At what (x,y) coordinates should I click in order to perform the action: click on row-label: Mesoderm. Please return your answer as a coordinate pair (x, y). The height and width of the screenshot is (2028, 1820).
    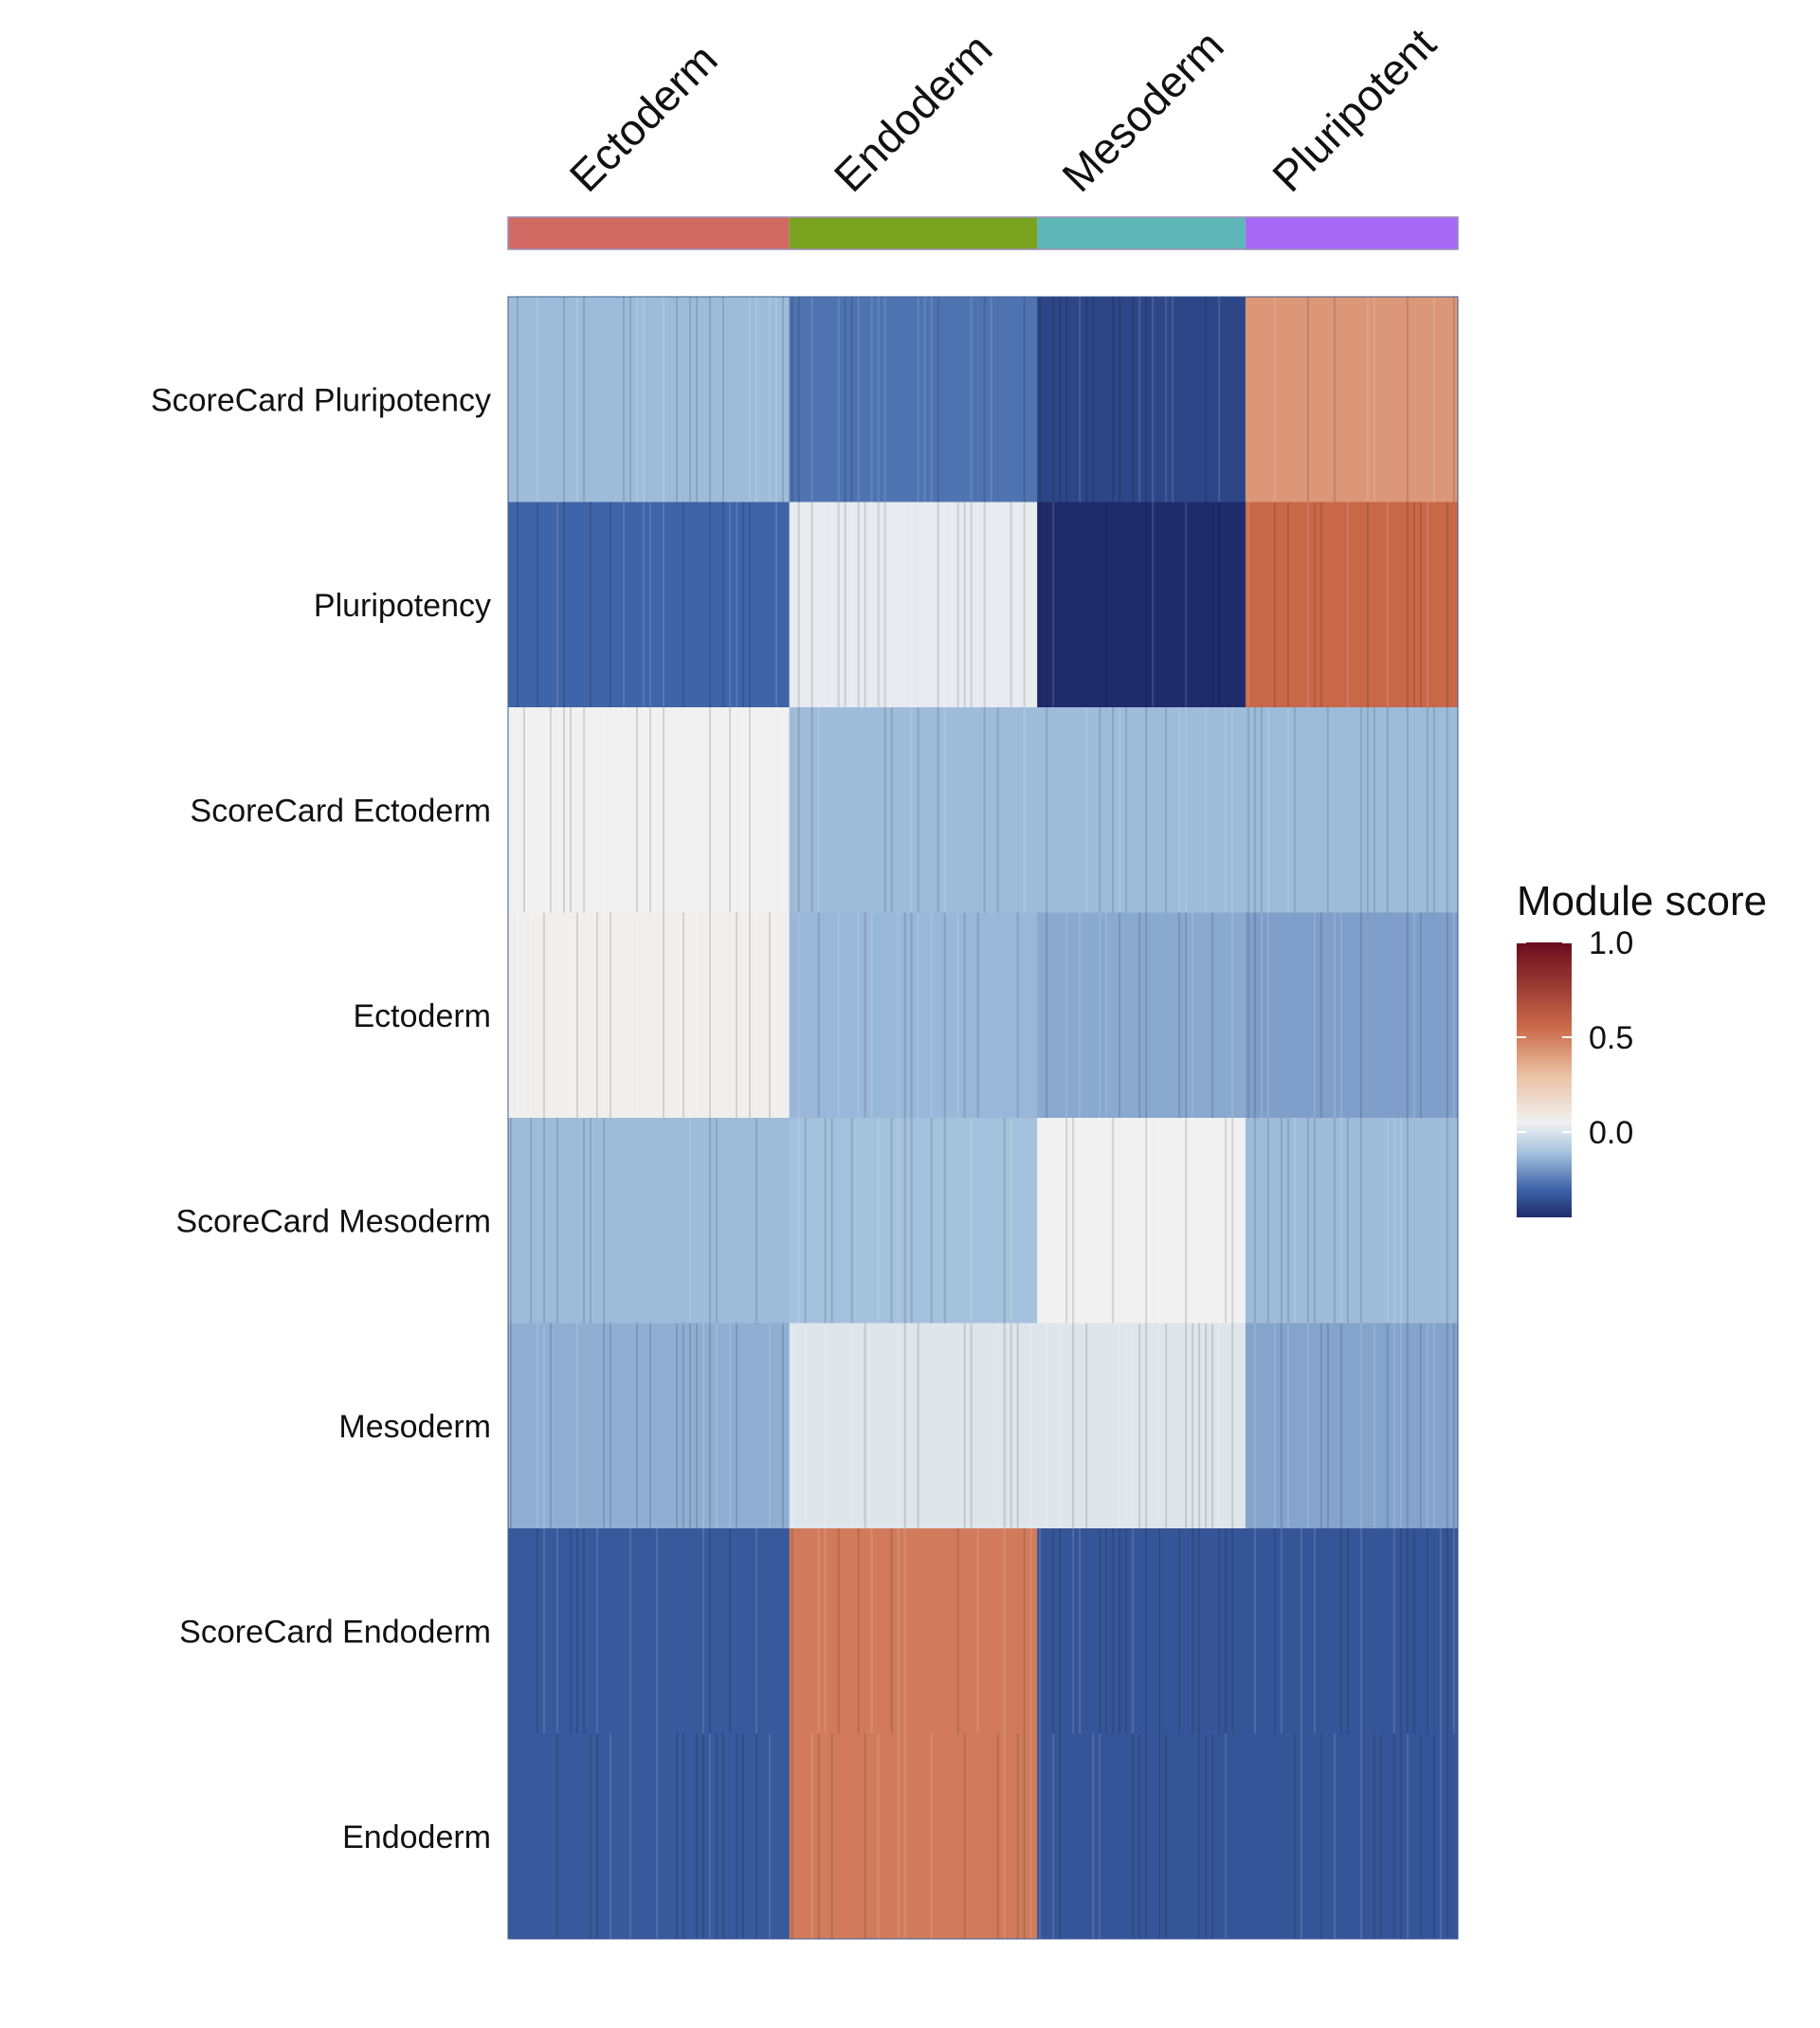
    Looking at the image, I should click on (414, 1427).